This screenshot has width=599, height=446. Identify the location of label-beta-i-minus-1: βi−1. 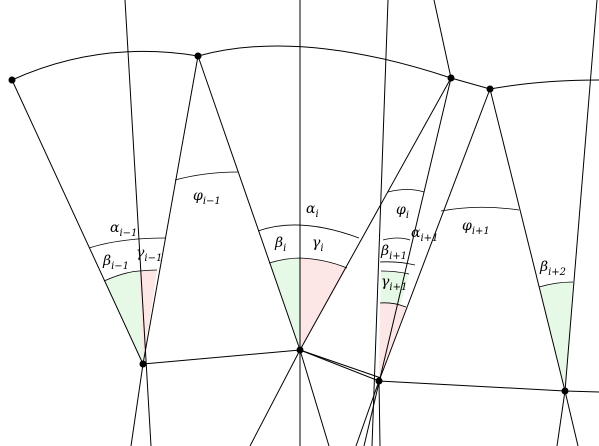
(115, 262).